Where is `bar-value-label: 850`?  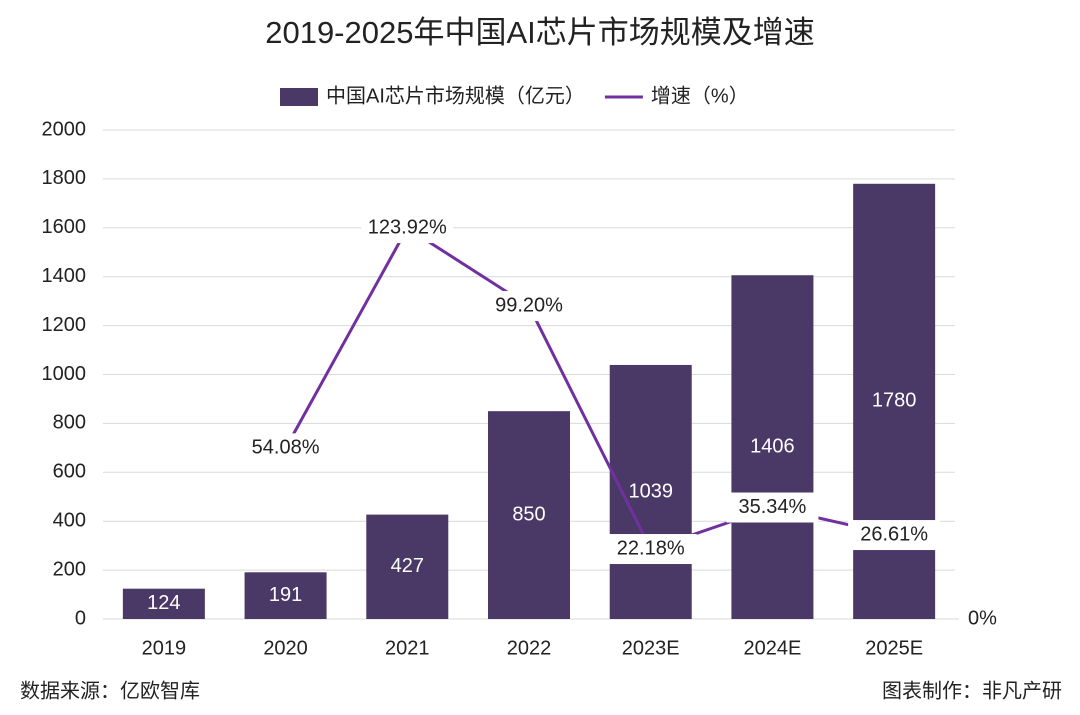 bar-value-label: 850 is located at coordinates (528, 514).